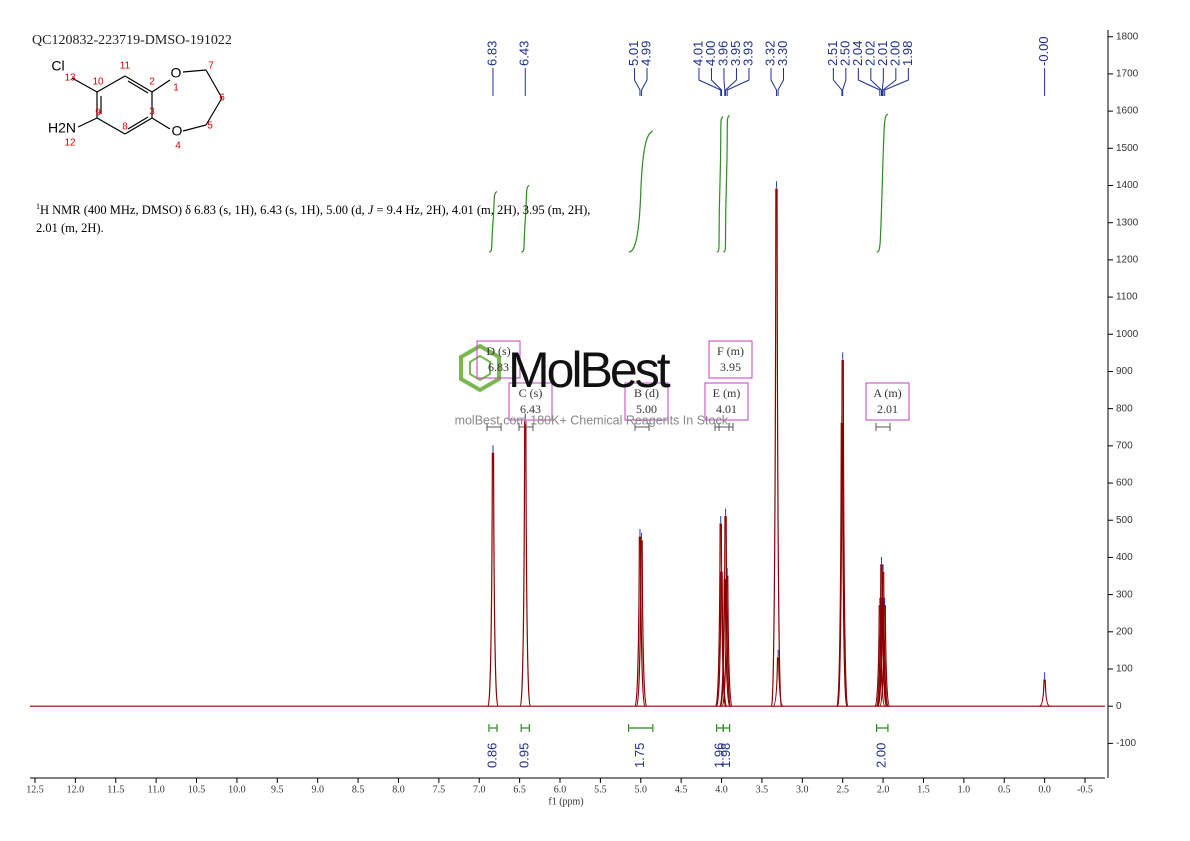 The image size is (1190, 841). What do you see at coordinates (491, 53) in the screenshot?
I see `peak-label: 6.83` at bounding box center [491, 53].